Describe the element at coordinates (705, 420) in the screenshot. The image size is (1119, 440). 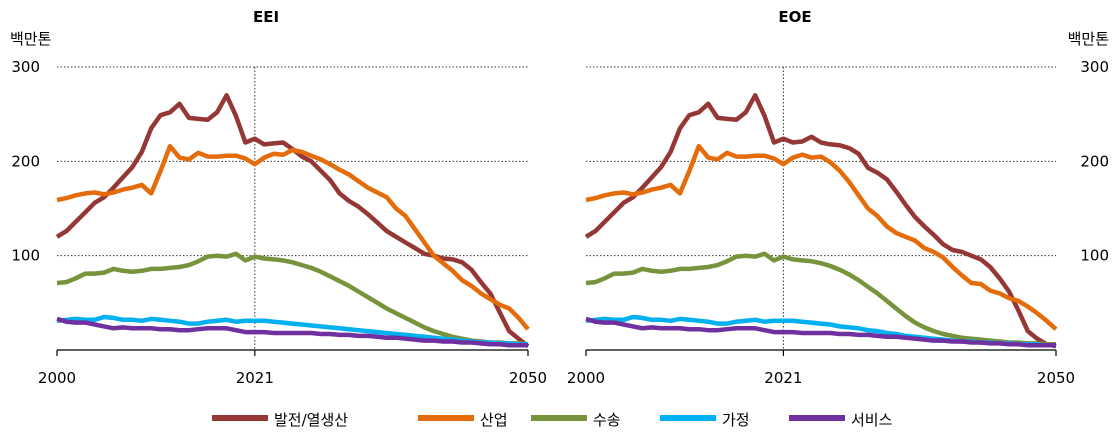
I see `legend-item: 가정` at that location.